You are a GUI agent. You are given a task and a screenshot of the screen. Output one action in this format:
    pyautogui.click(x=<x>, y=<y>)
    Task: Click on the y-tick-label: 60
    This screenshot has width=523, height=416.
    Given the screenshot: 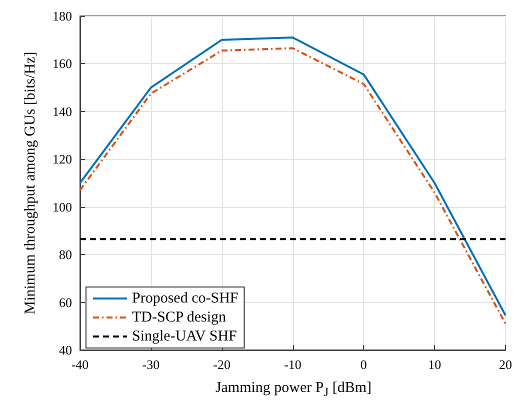 What is the action you would take?
    pyautogui.click(x=65, y=302)
    